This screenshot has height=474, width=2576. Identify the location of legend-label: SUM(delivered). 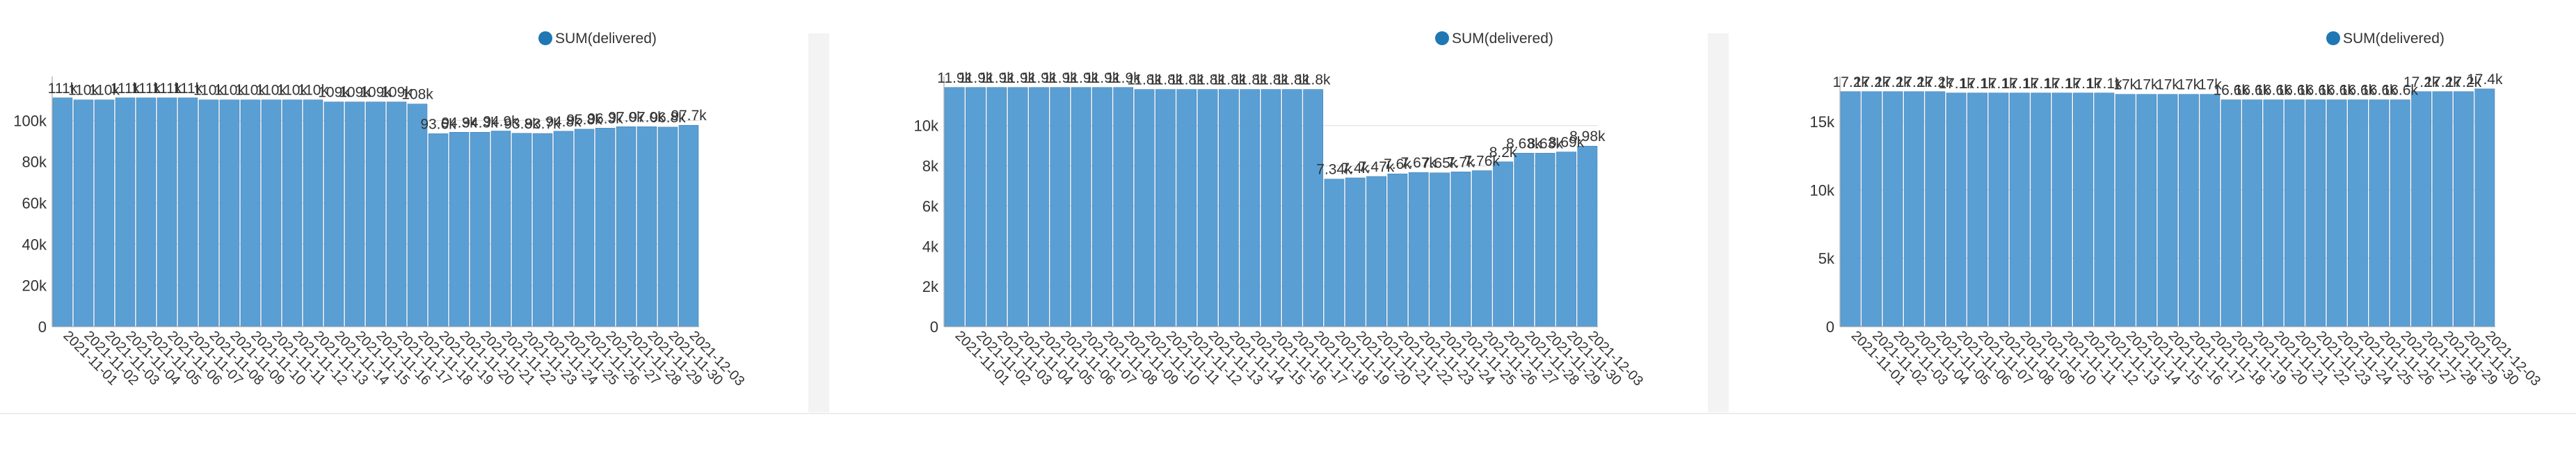
(606, 39).